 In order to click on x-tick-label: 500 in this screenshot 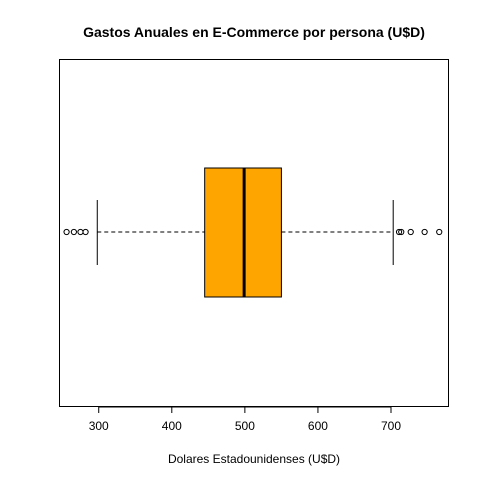, I will do `click(245, 426)`.